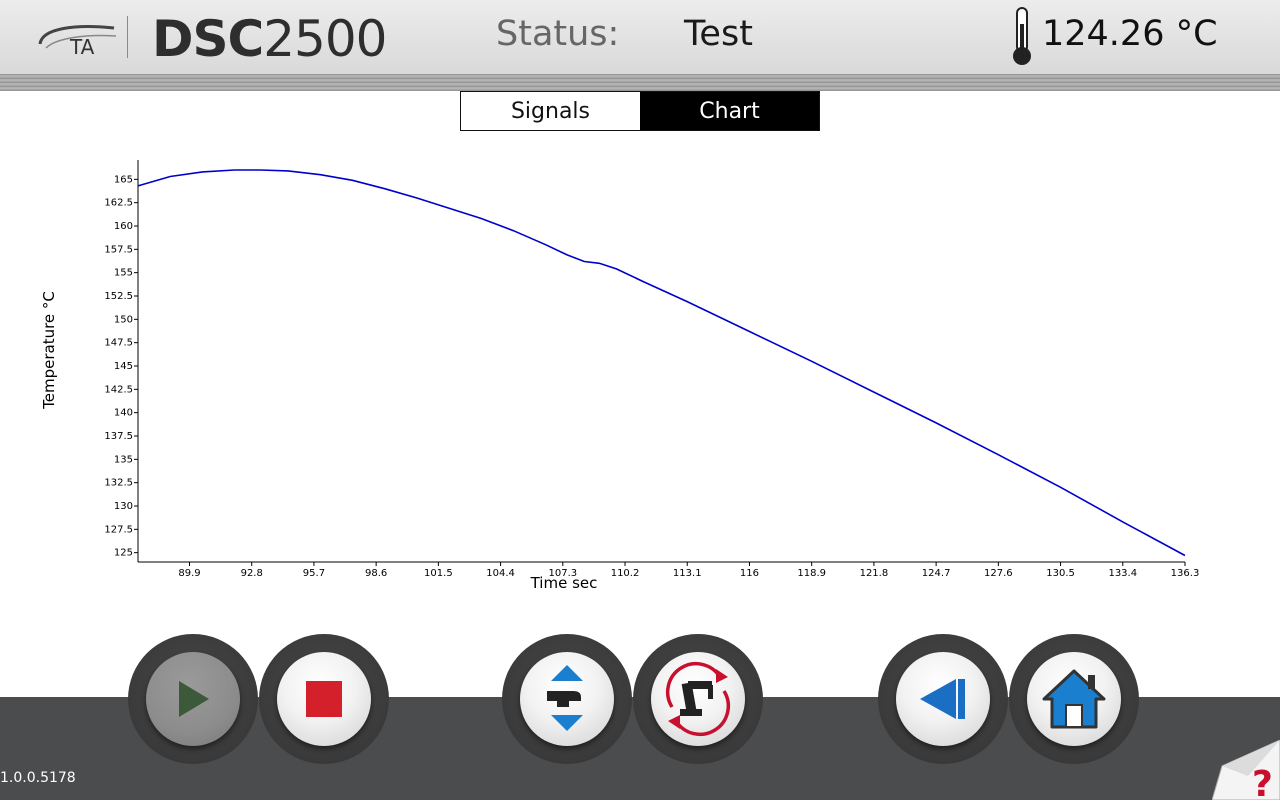 Image resolution: width=1280 pixels, height=800 pixels. Describe the element at coordinates (82, 46) in the screenshot. I see `logo-text: TA` at that location.